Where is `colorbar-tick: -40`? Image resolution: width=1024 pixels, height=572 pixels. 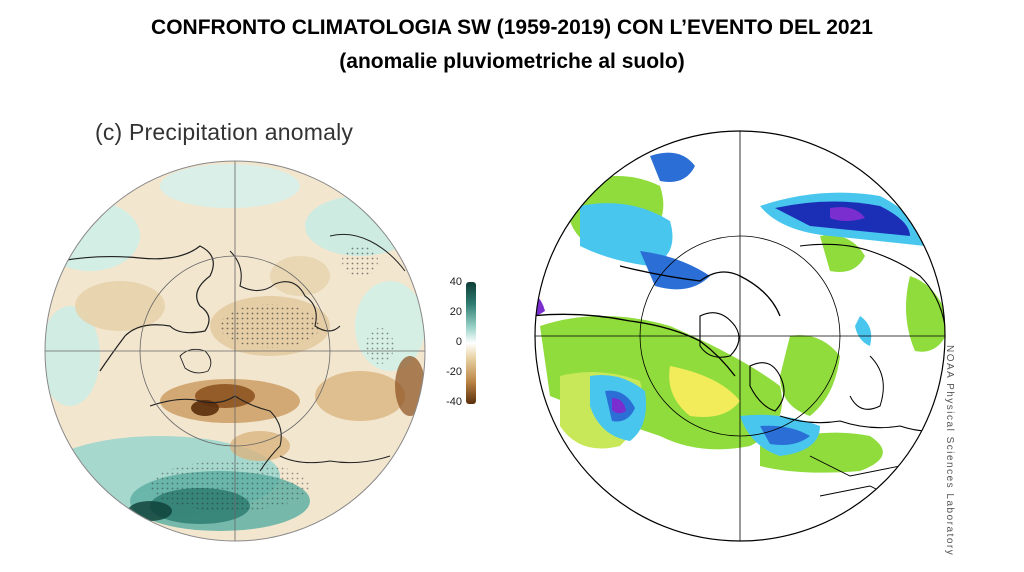
colorbar-tick: -40 is located at coordinates (454, 402).